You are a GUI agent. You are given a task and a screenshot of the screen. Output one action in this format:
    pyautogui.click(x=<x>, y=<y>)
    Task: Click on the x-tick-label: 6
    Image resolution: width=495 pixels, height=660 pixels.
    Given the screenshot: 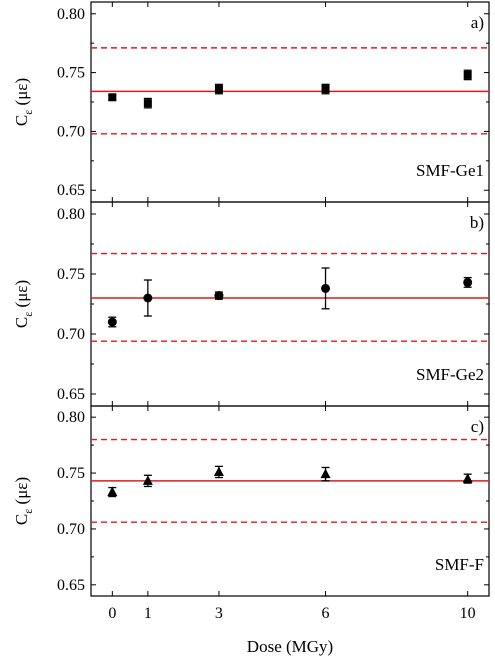 What is the action you would take?
    pyautogui.click(x=326, y=613)
    